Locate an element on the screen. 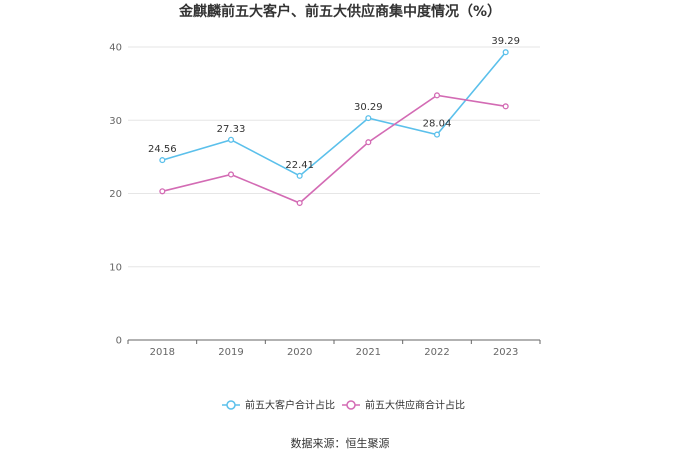  x-tick-label: 2022 is located at coordinates (436, 352).